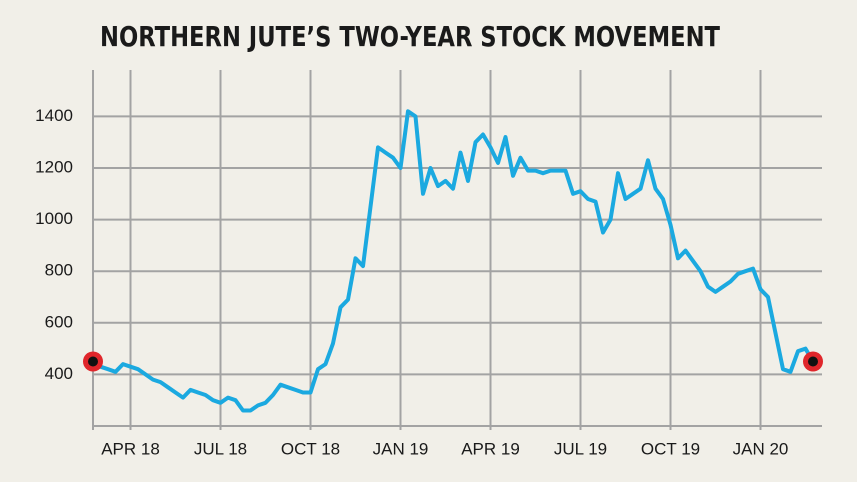 The width and height of the screenshot is (857, 482). Describe the element at coordinates (490, 448) in the screenshot. I see `x-tick-label: APR 19` at that location.